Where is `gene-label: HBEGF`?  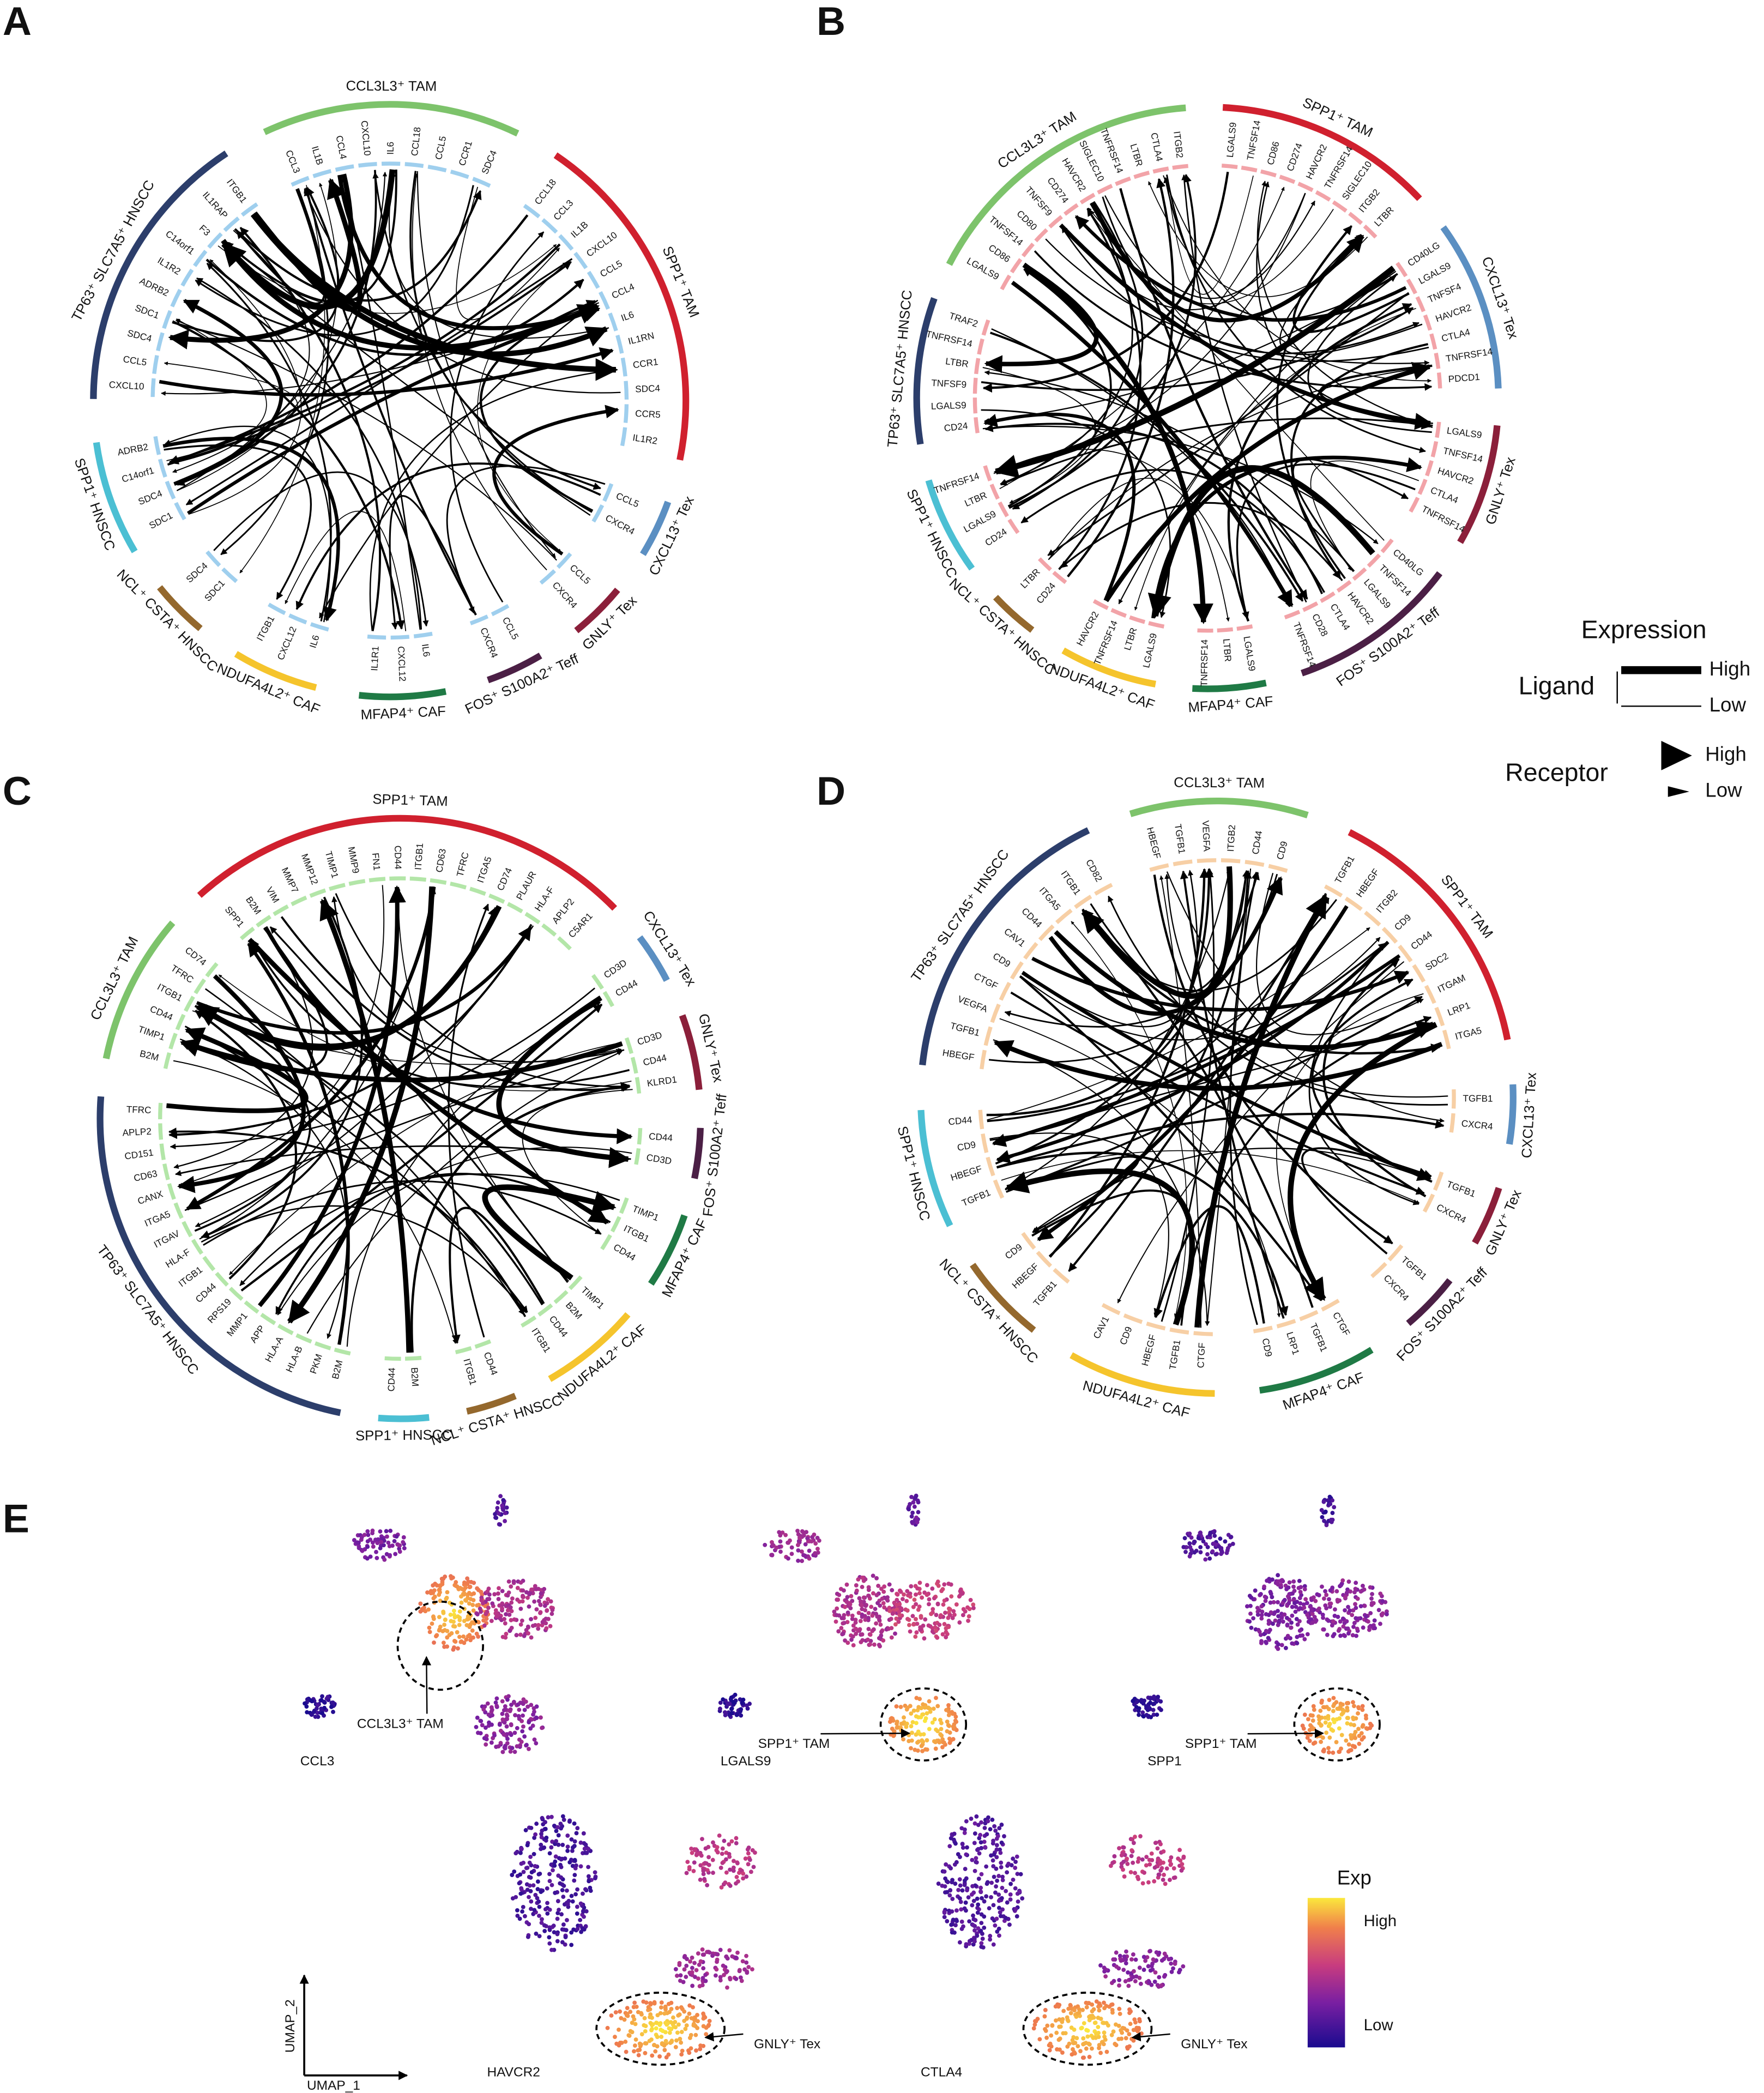 gene-label: HBEGF is located at coordinates (1025, 1275).